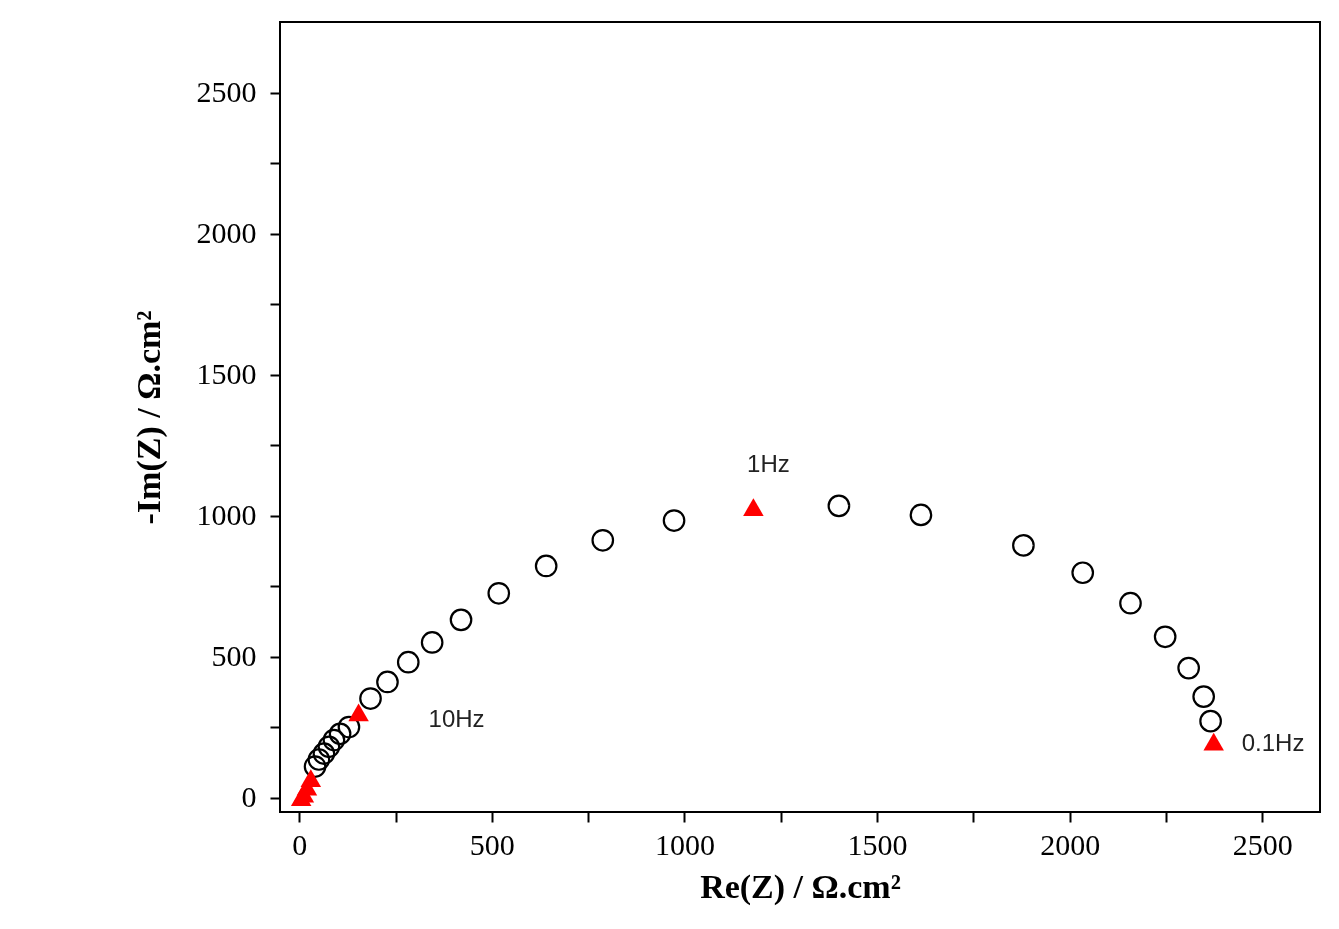  Describe the element at coordinates (249, 797) in the screenshot. I see `y-tick-label: 0` at that location.